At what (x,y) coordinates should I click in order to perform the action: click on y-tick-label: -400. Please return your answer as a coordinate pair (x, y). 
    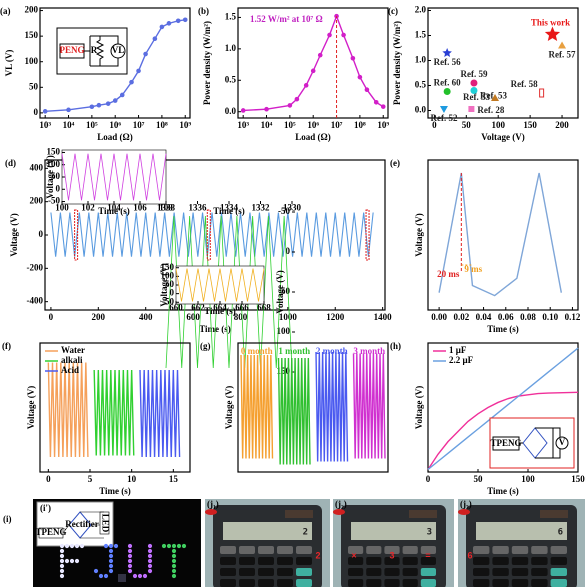
    Looking at the image, I should click on (35, 301).